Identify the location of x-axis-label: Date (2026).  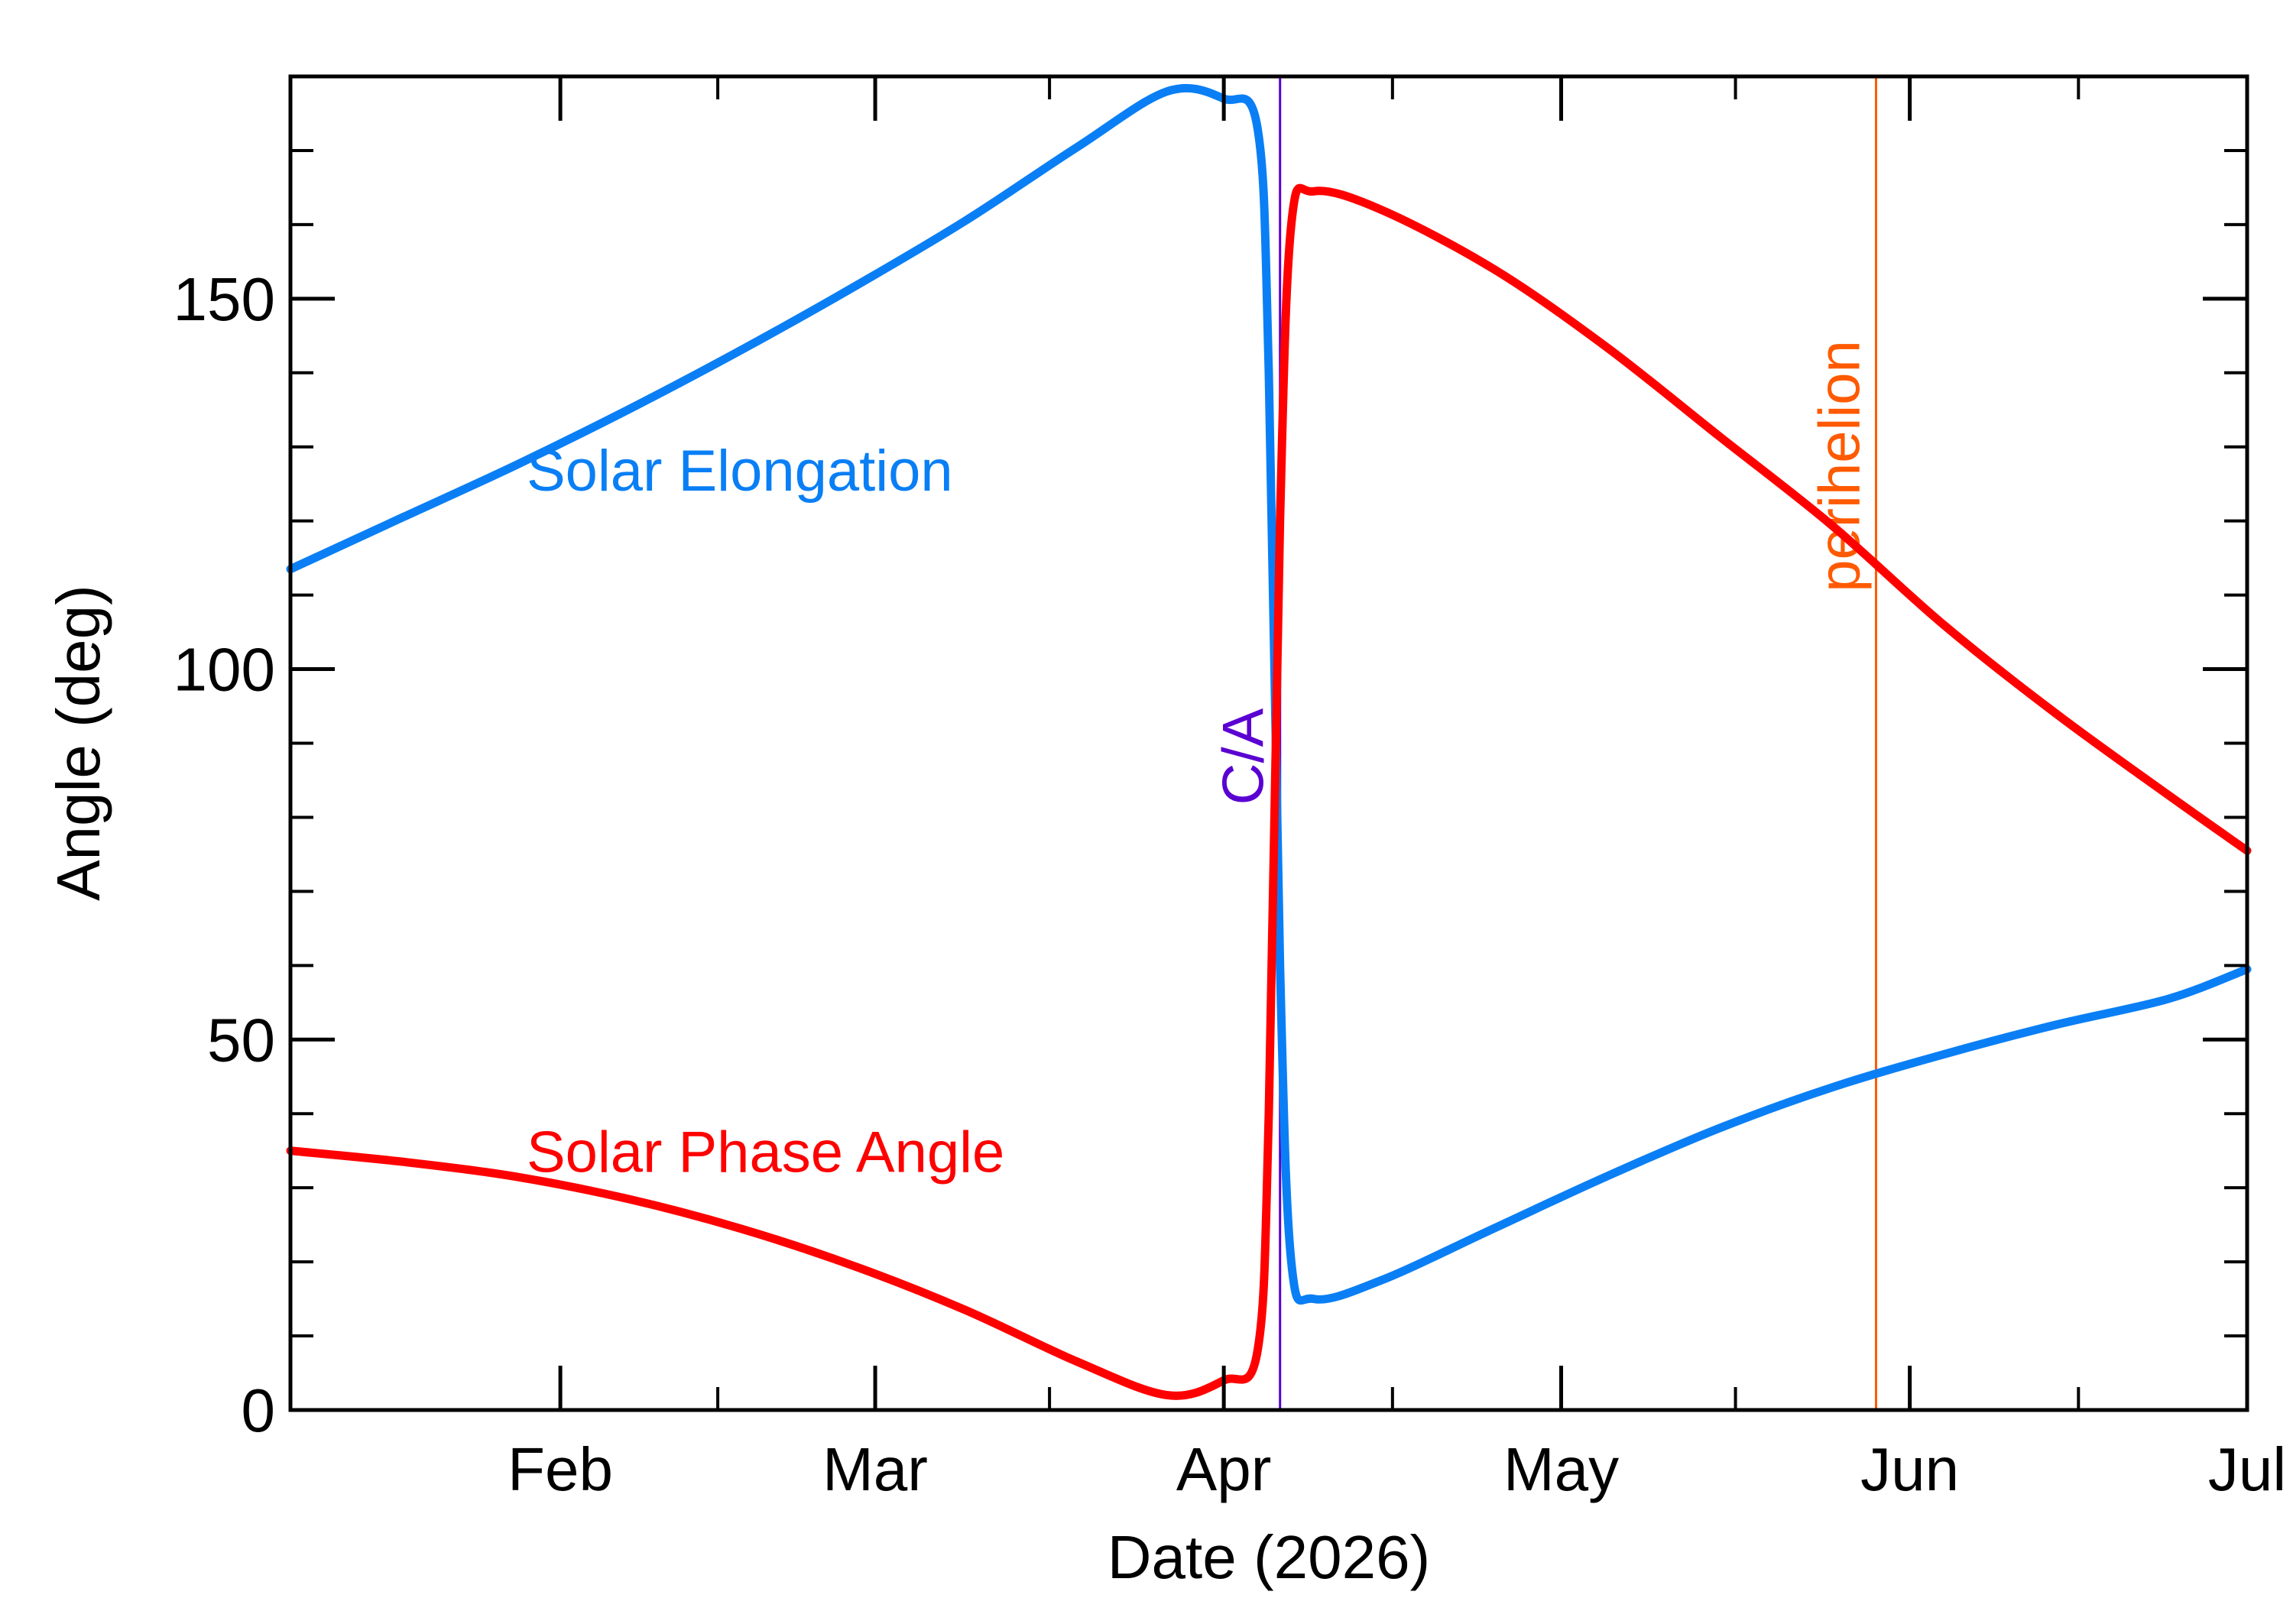
(1269, 1557).